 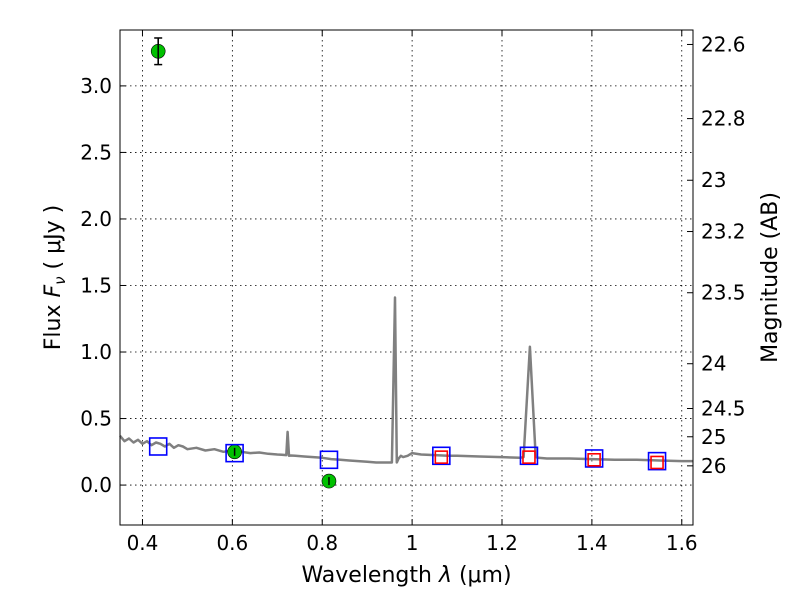 What do you see at coordinates (232, 543) in the screenshot?
I see `x-tick-label: 0.6` at bounding box center [232, 543].